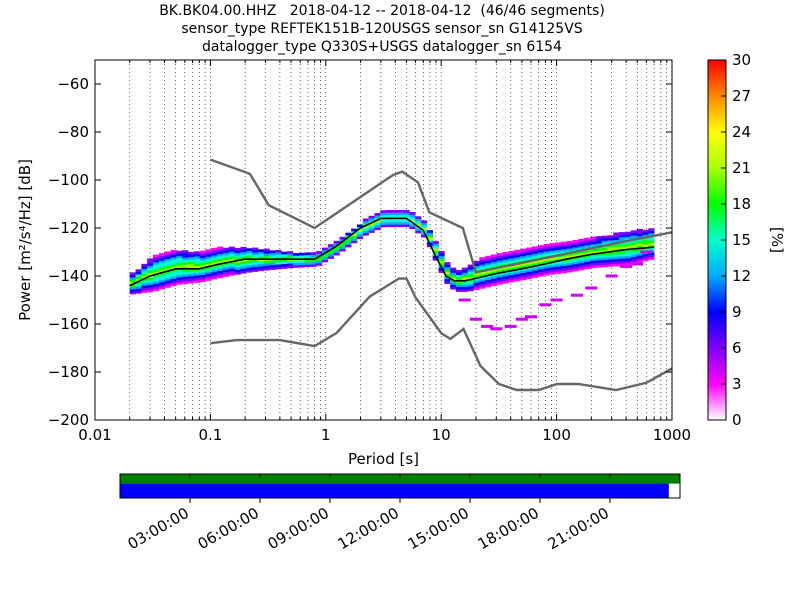 The width and height of the screenshot is (800, 600). Describe the element at coordinates (737, 312) in the screenshot. I see `colorbar-tick-label: 9` at that location.